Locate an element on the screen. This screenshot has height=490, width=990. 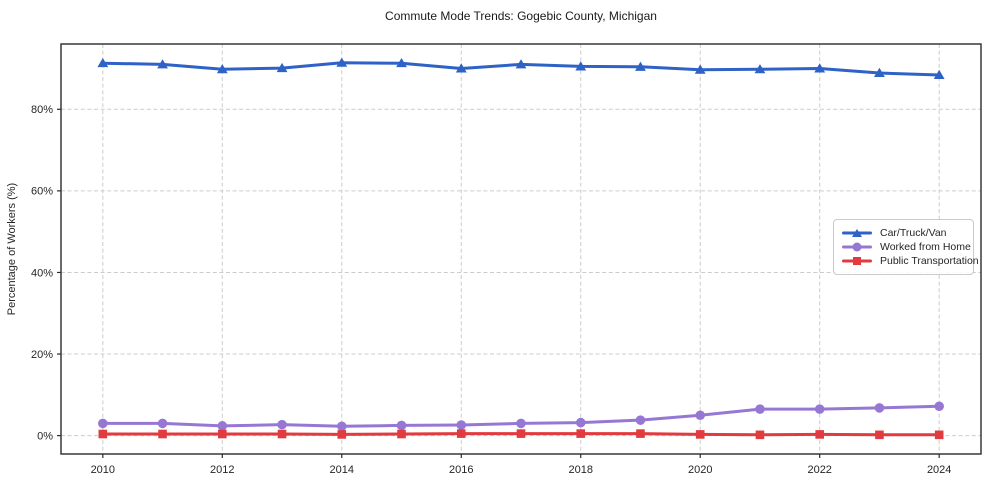
legend-label: Car/Truck/Van is located at coordinates (913, 233).